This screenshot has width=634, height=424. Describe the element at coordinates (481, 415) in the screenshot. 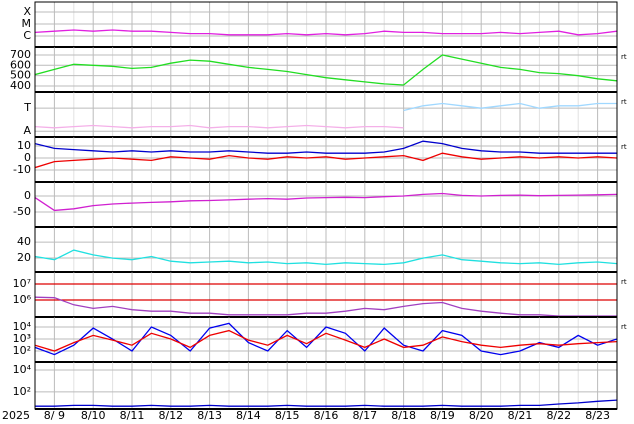

I see `x-tick-label: 8/20` at that location.